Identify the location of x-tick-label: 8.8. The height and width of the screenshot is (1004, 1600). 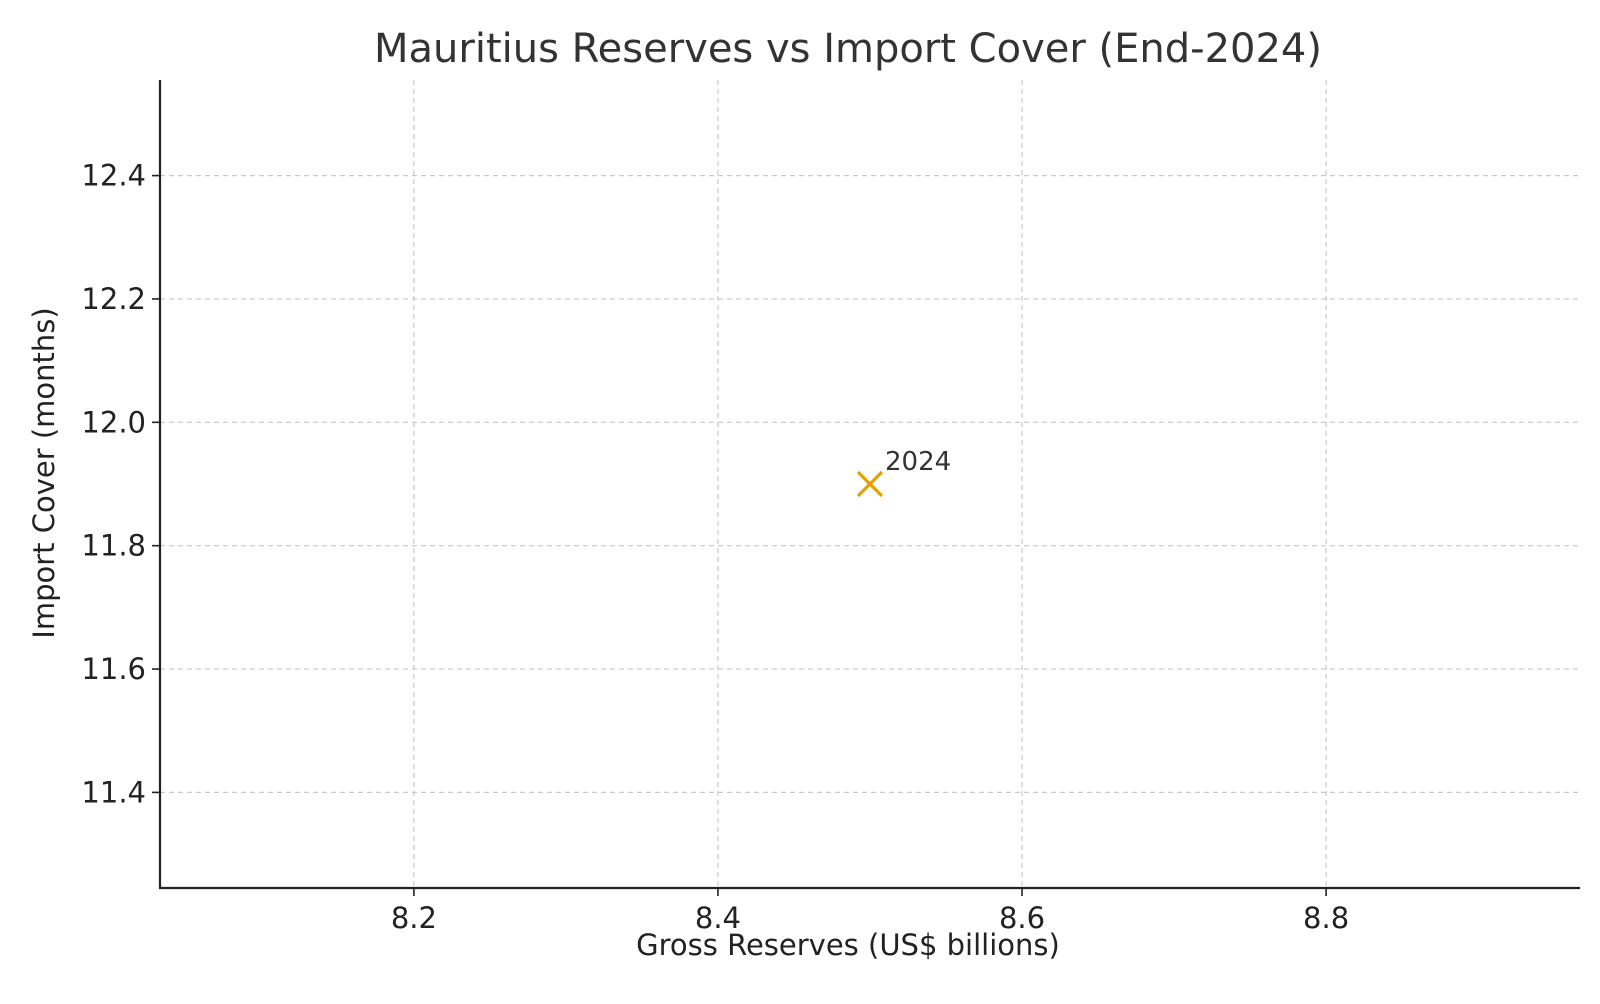
(1326, 918).